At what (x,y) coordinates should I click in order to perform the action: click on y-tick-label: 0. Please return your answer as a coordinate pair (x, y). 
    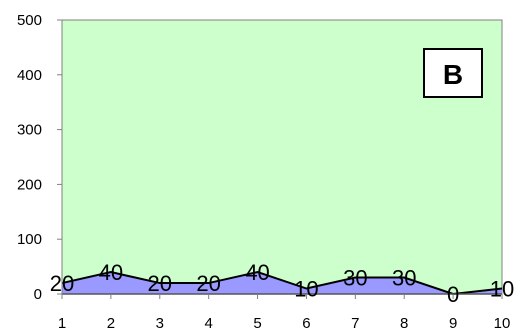
    Looking at the image, I should click on (38, 294).